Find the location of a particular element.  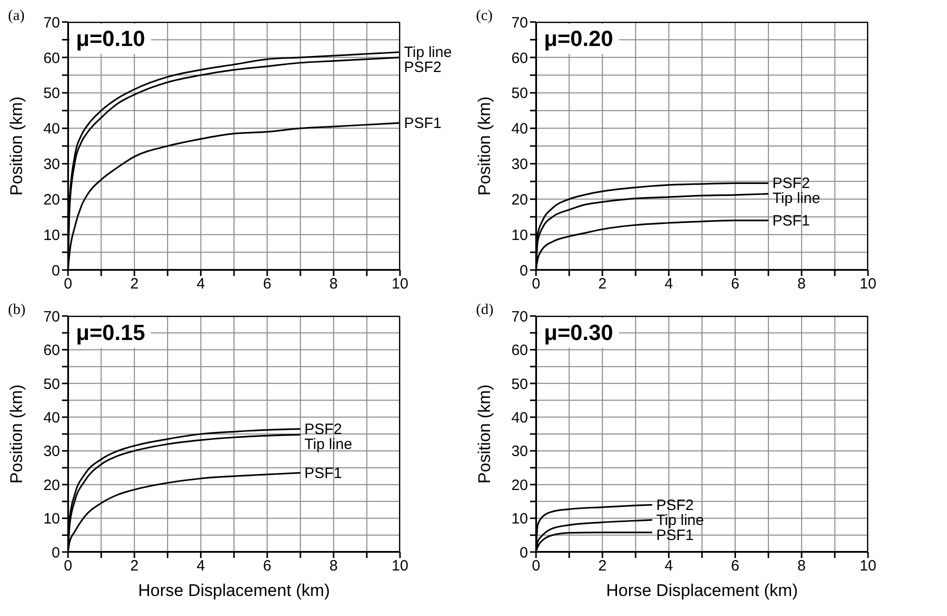

chart-subtitle: μ=0.30 is located at coordinates (579, 333).